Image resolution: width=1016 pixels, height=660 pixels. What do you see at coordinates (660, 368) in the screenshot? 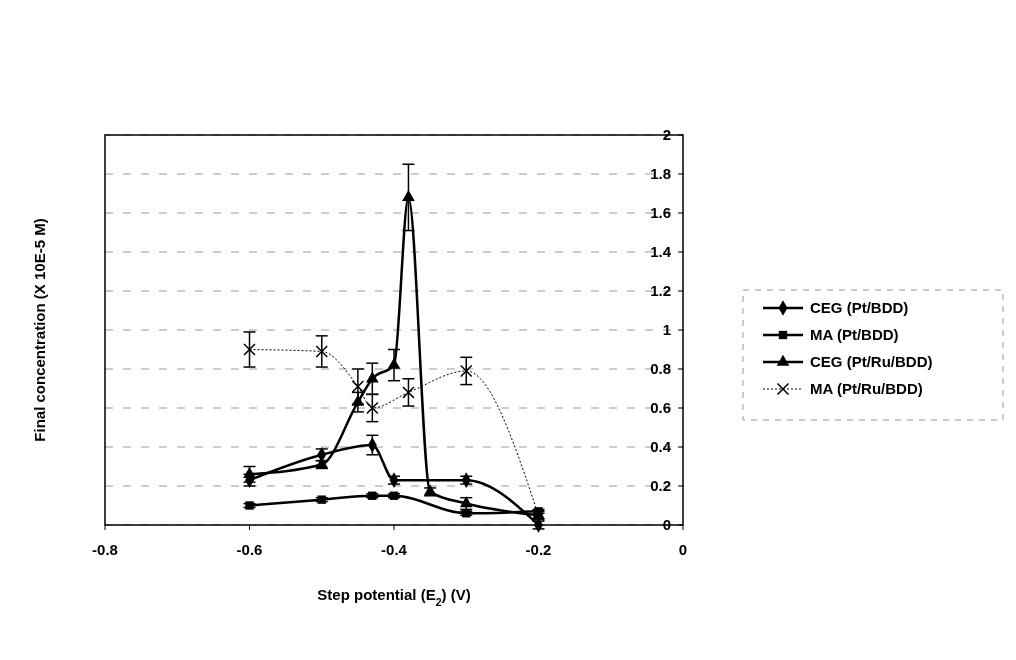
I see `y-tick-label: 0.8` at bounding box center [660, 368].